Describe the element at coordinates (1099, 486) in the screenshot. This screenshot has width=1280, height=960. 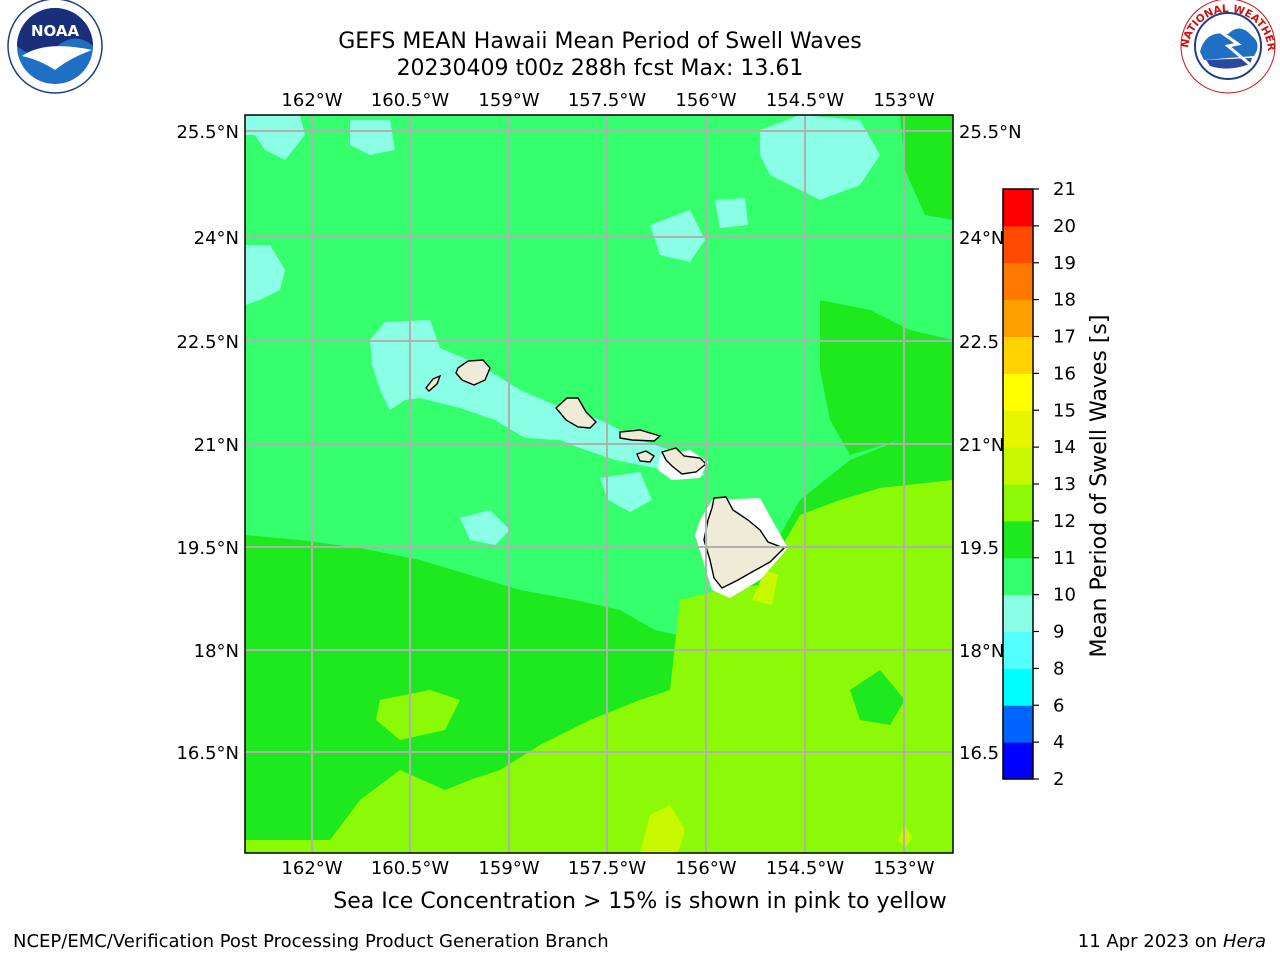
I see `colorbar-label: Mean Period of Swell Waves [s]` at that location.